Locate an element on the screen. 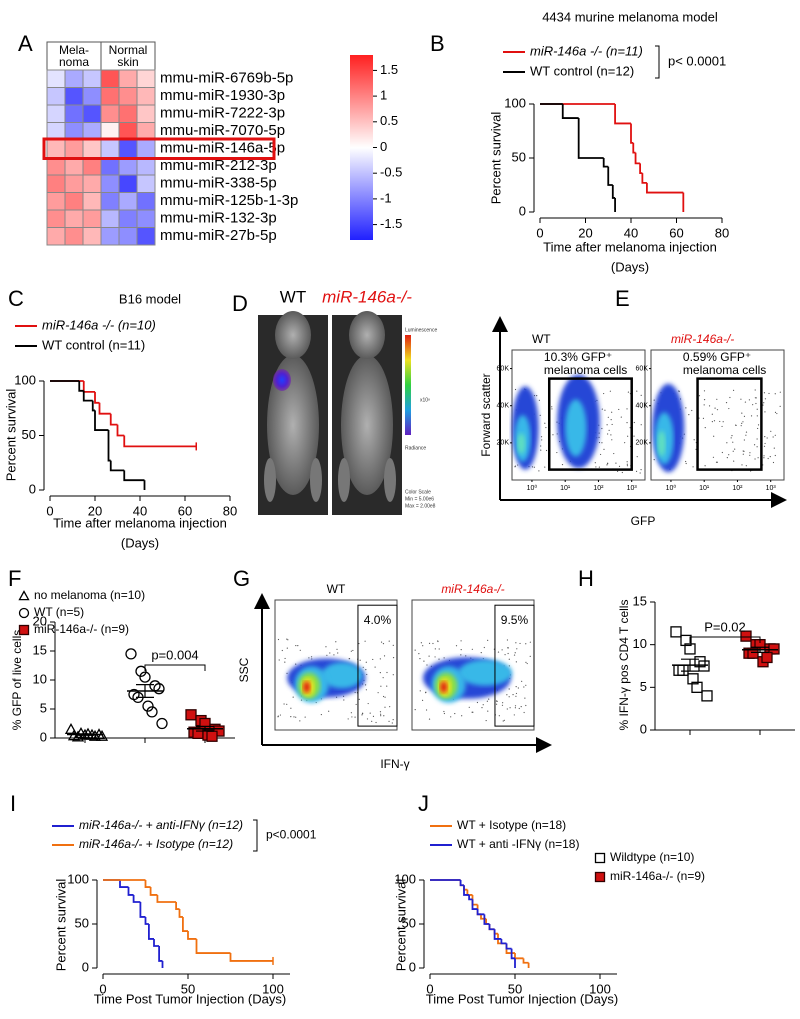  error-bar is located at coordinates (760, 649).